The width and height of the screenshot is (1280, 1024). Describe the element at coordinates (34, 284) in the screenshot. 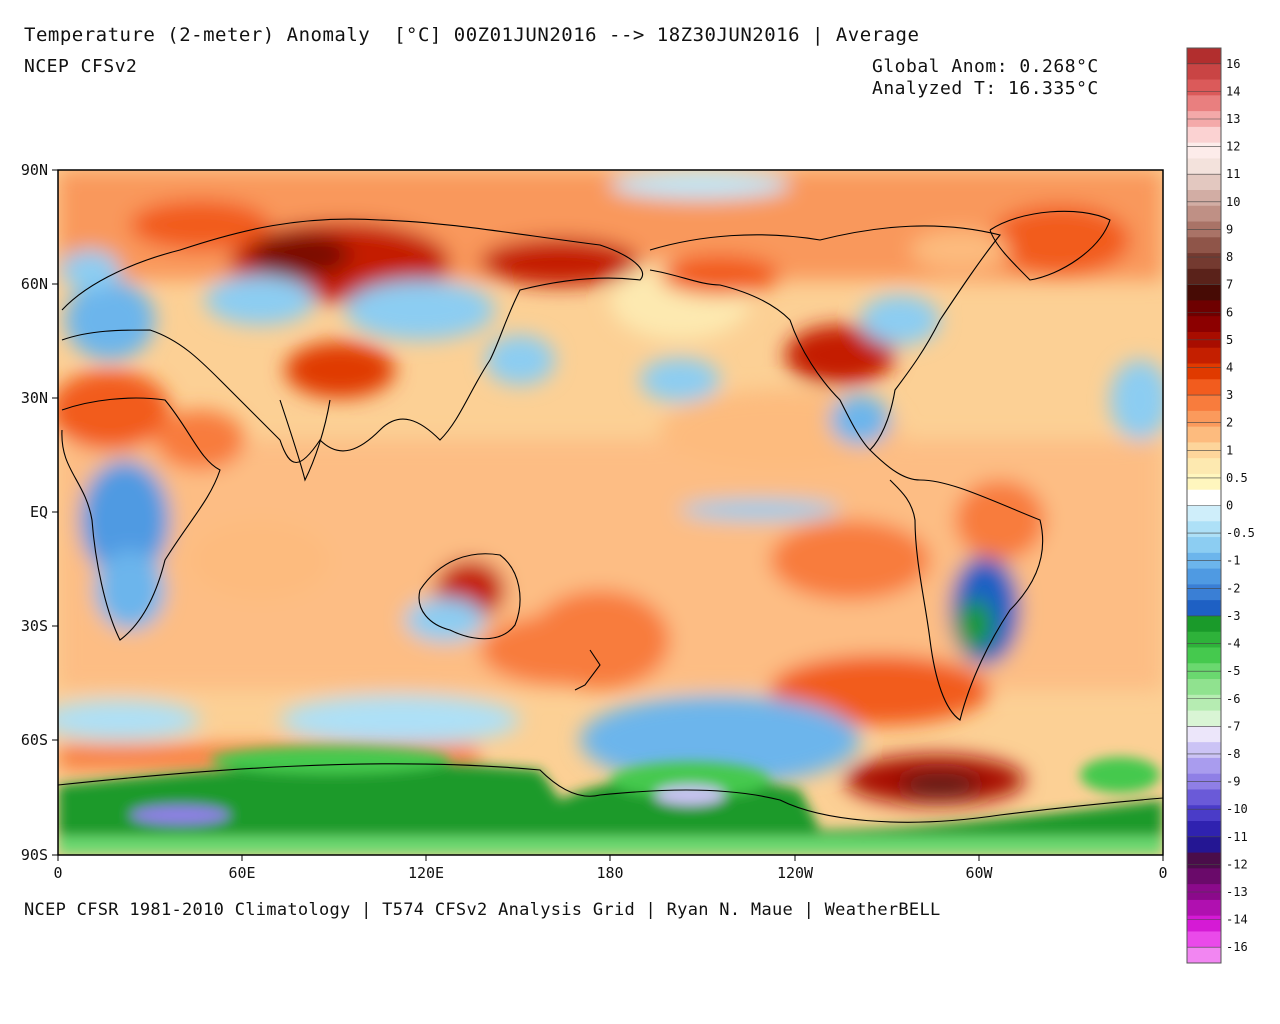

I see `lat-label: 60N` at that location.